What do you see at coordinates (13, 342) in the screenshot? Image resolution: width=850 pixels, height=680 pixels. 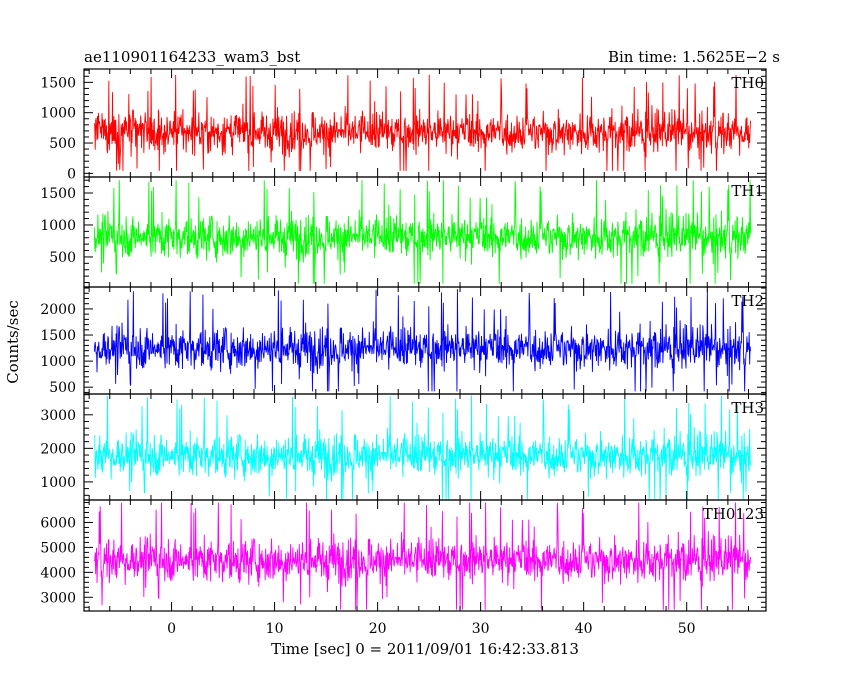 I see `y-axis-label: Counts/sec` at bounding box center [13, 342].